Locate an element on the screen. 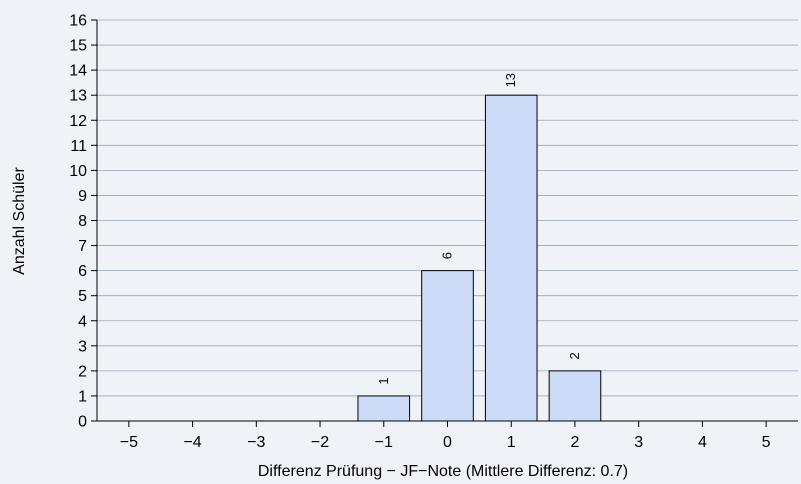  y-tick-label: 2 is located at coordinates (82, 371).